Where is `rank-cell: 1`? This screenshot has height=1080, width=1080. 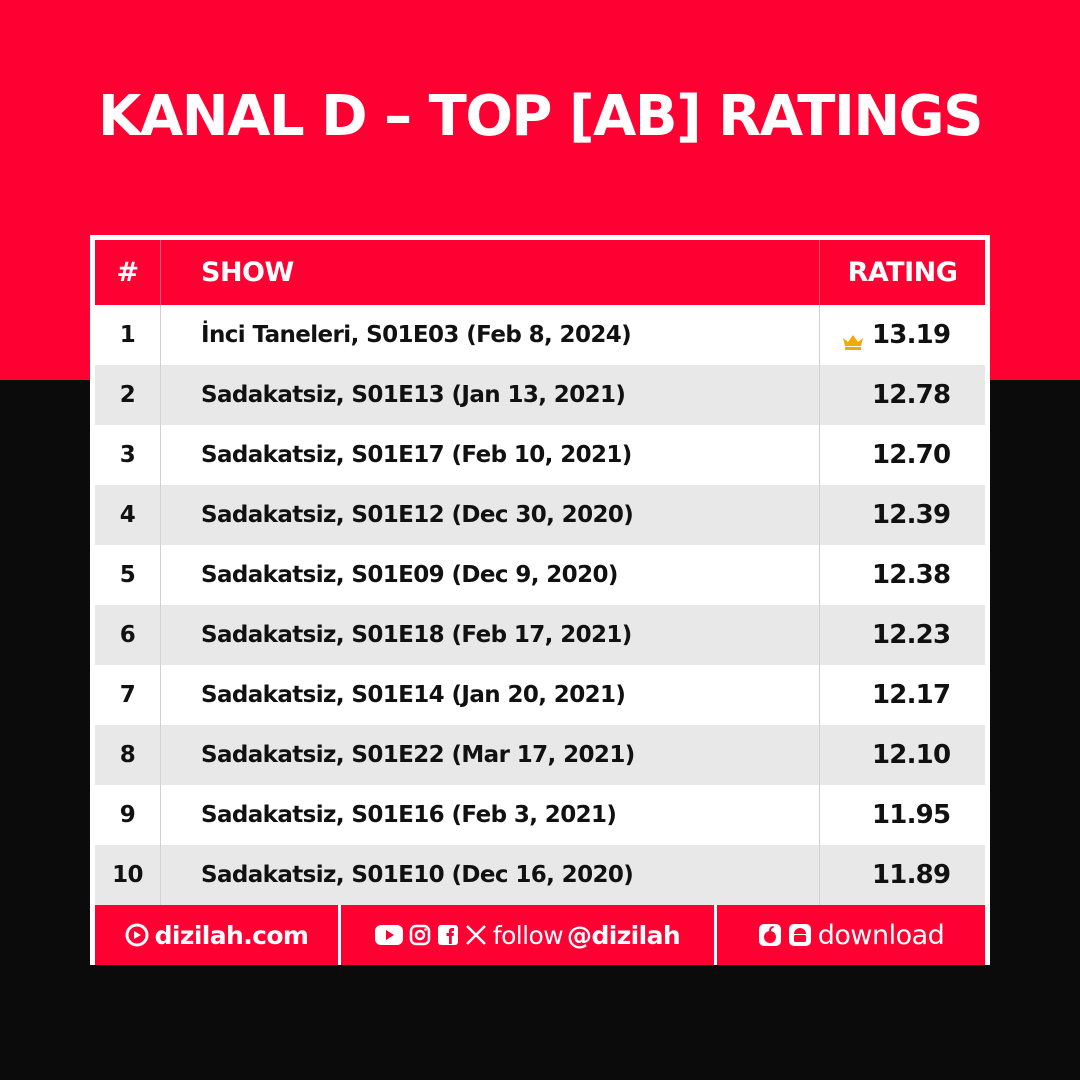
rank-cell: 1 is located at coordinates (127, 335).